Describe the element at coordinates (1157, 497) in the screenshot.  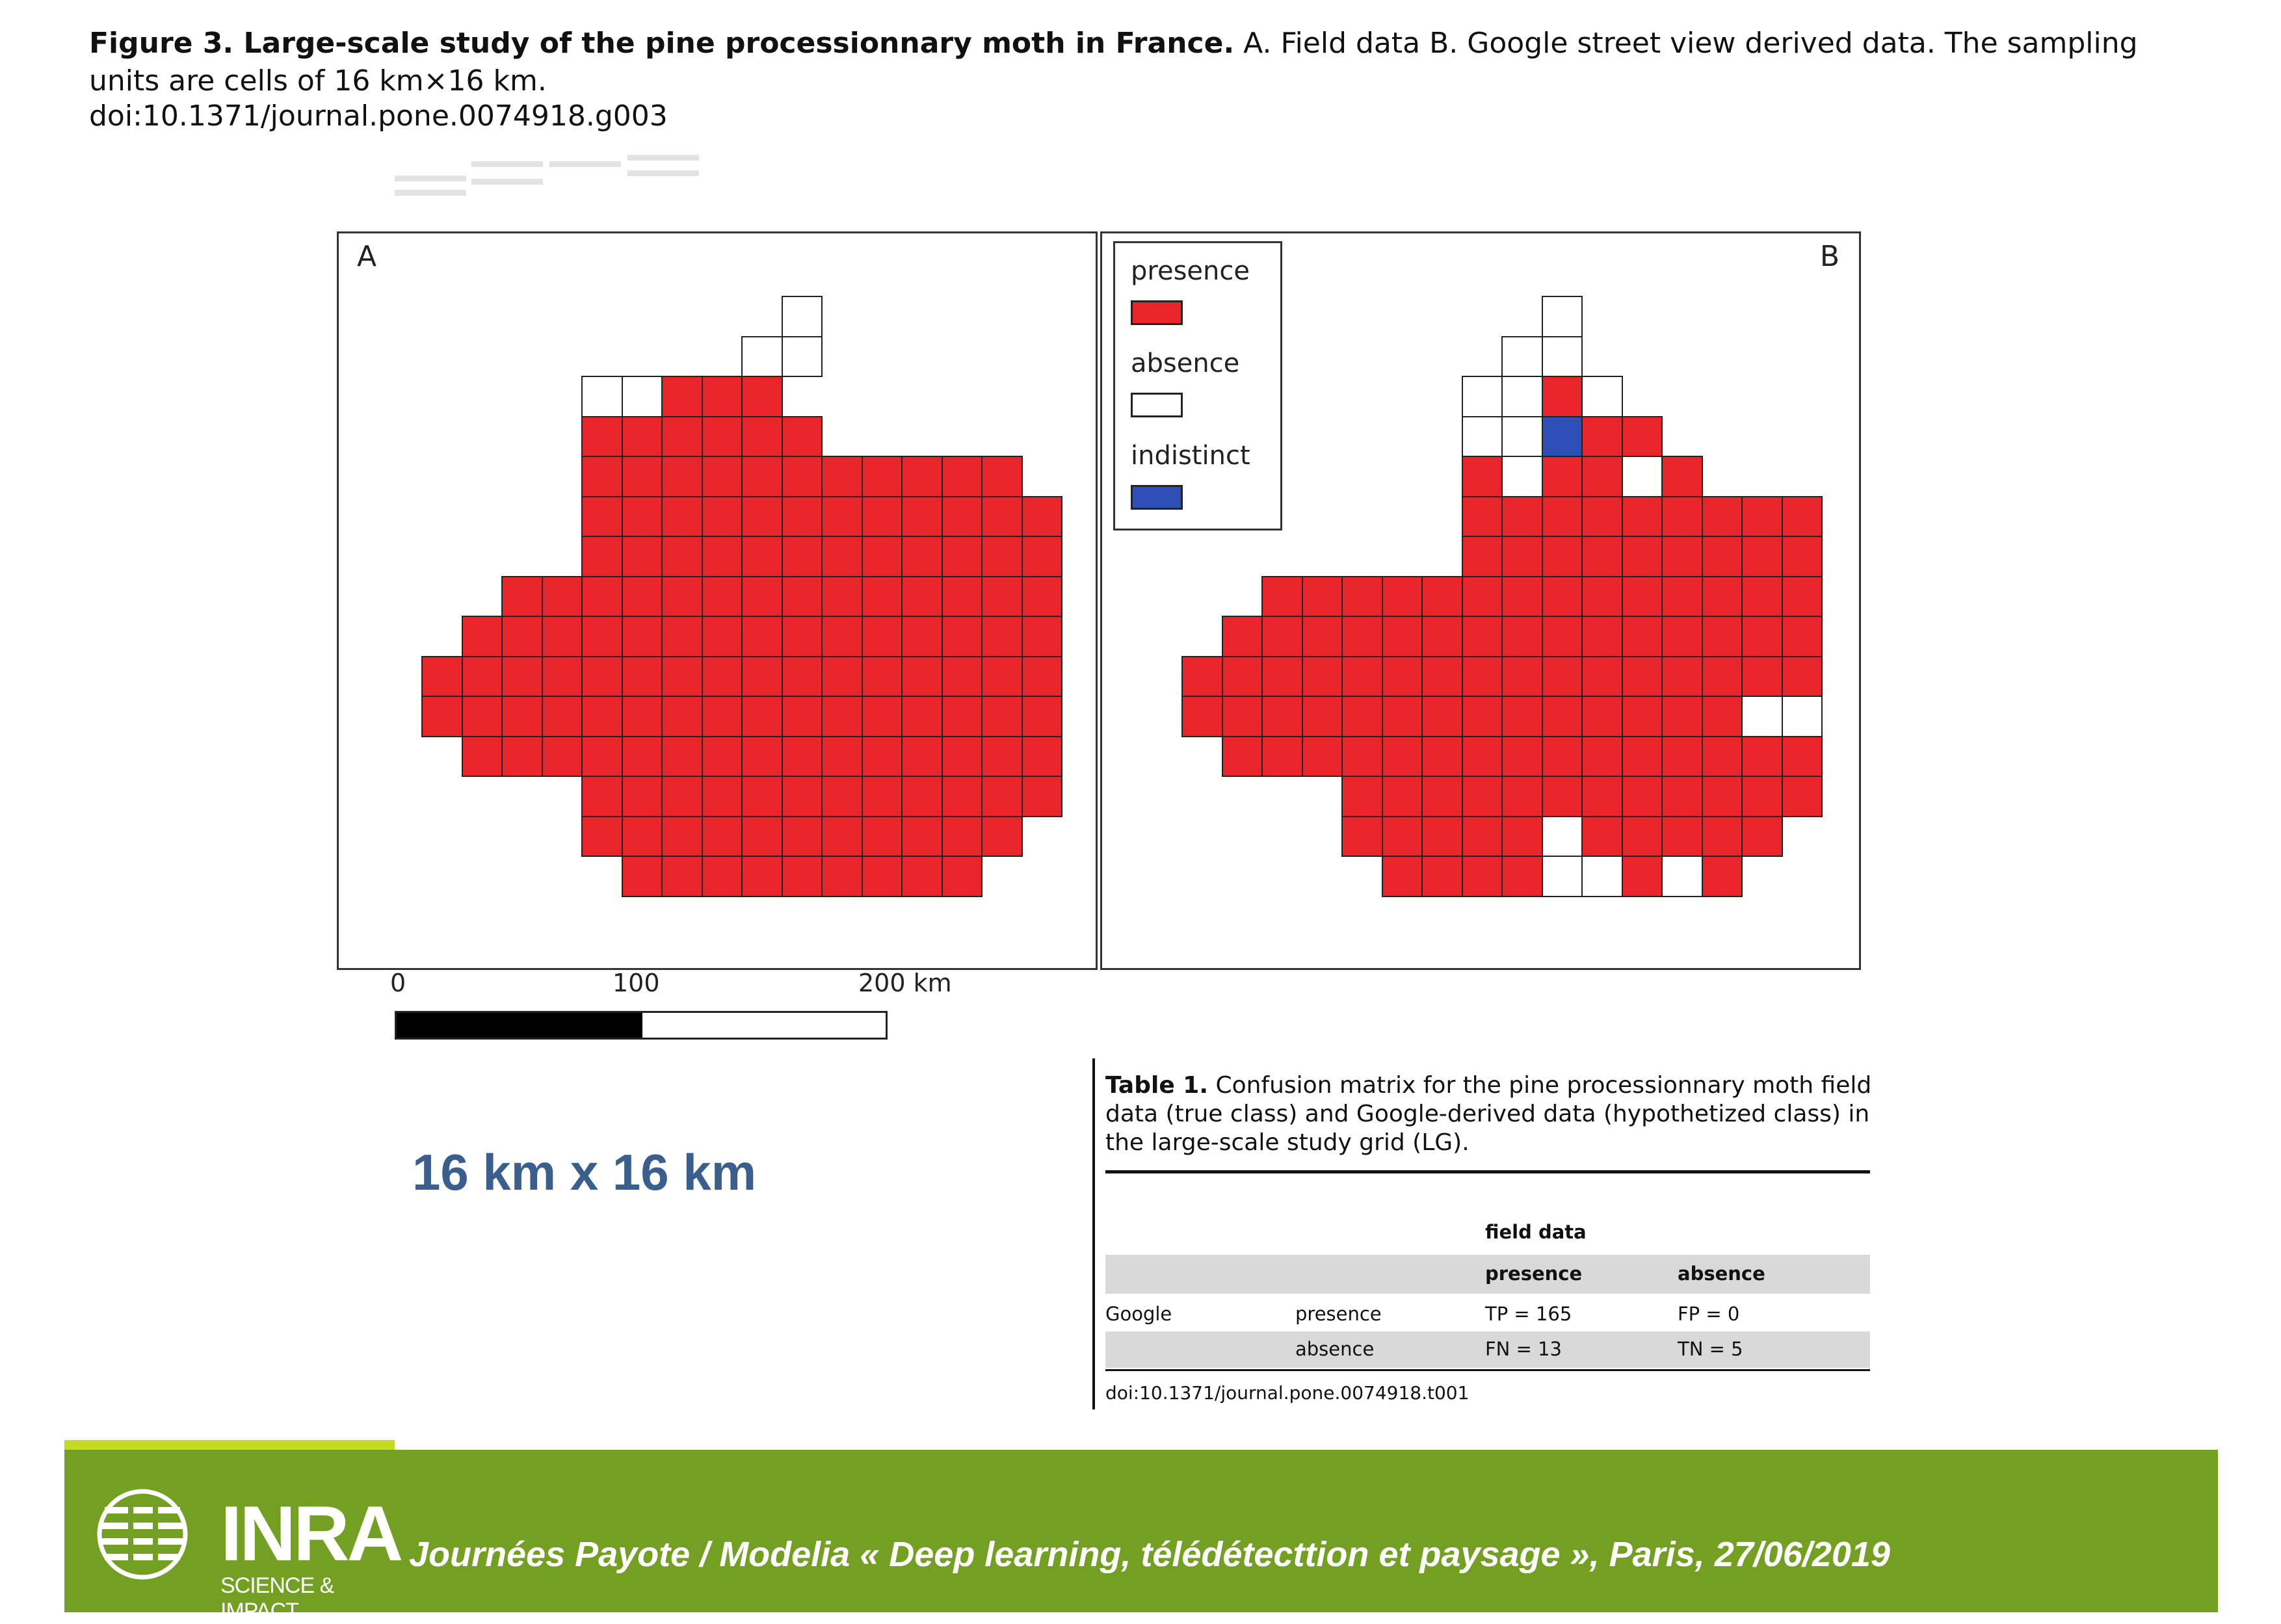
I see `legend-indistinct-swatch` at that location.